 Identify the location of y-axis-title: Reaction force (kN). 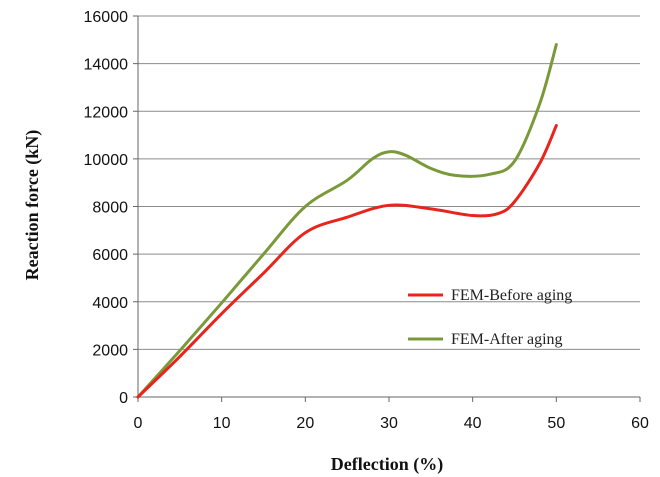
(32, 205).